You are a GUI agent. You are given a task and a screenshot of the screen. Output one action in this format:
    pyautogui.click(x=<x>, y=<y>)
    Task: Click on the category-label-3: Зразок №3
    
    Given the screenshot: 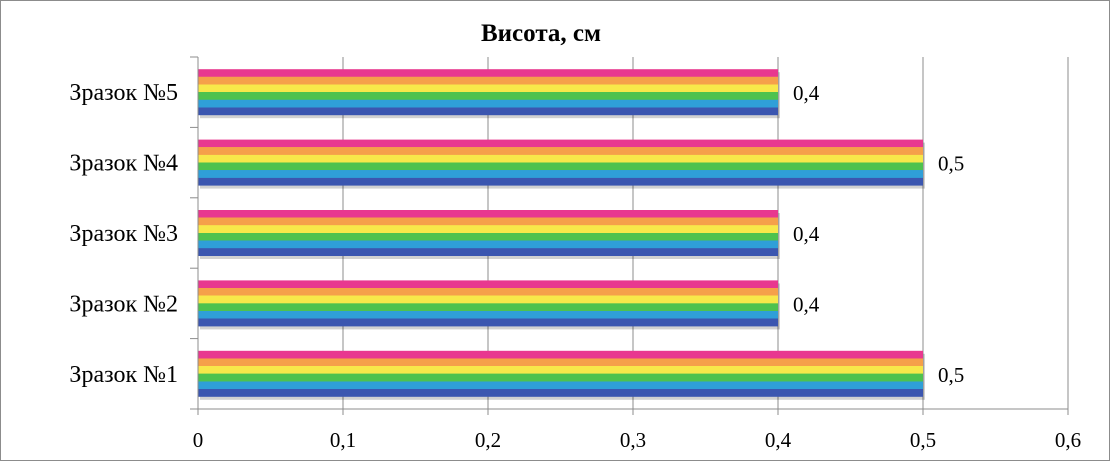 What is the action you would take?
    pyautogui.click(x=123, y=234)
    